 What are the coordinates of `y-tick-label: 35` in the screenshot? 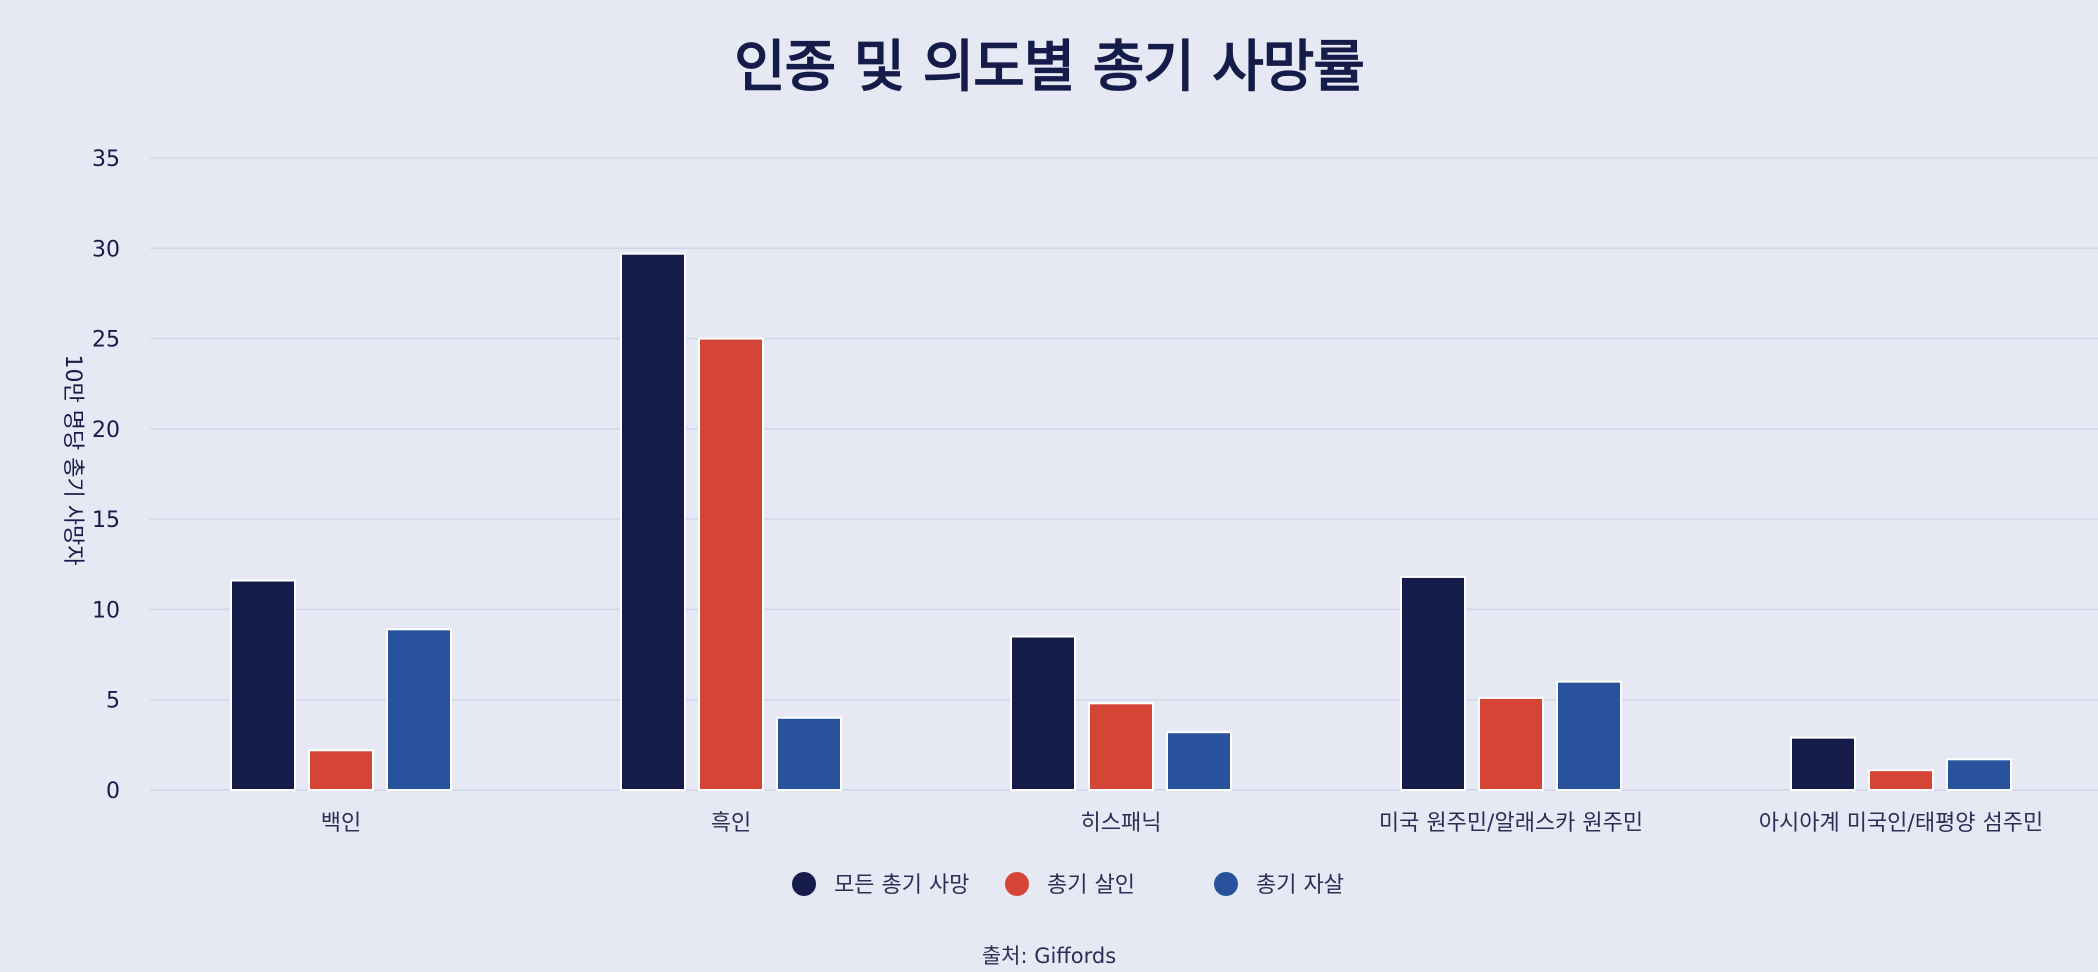 It's located at (106, 159).